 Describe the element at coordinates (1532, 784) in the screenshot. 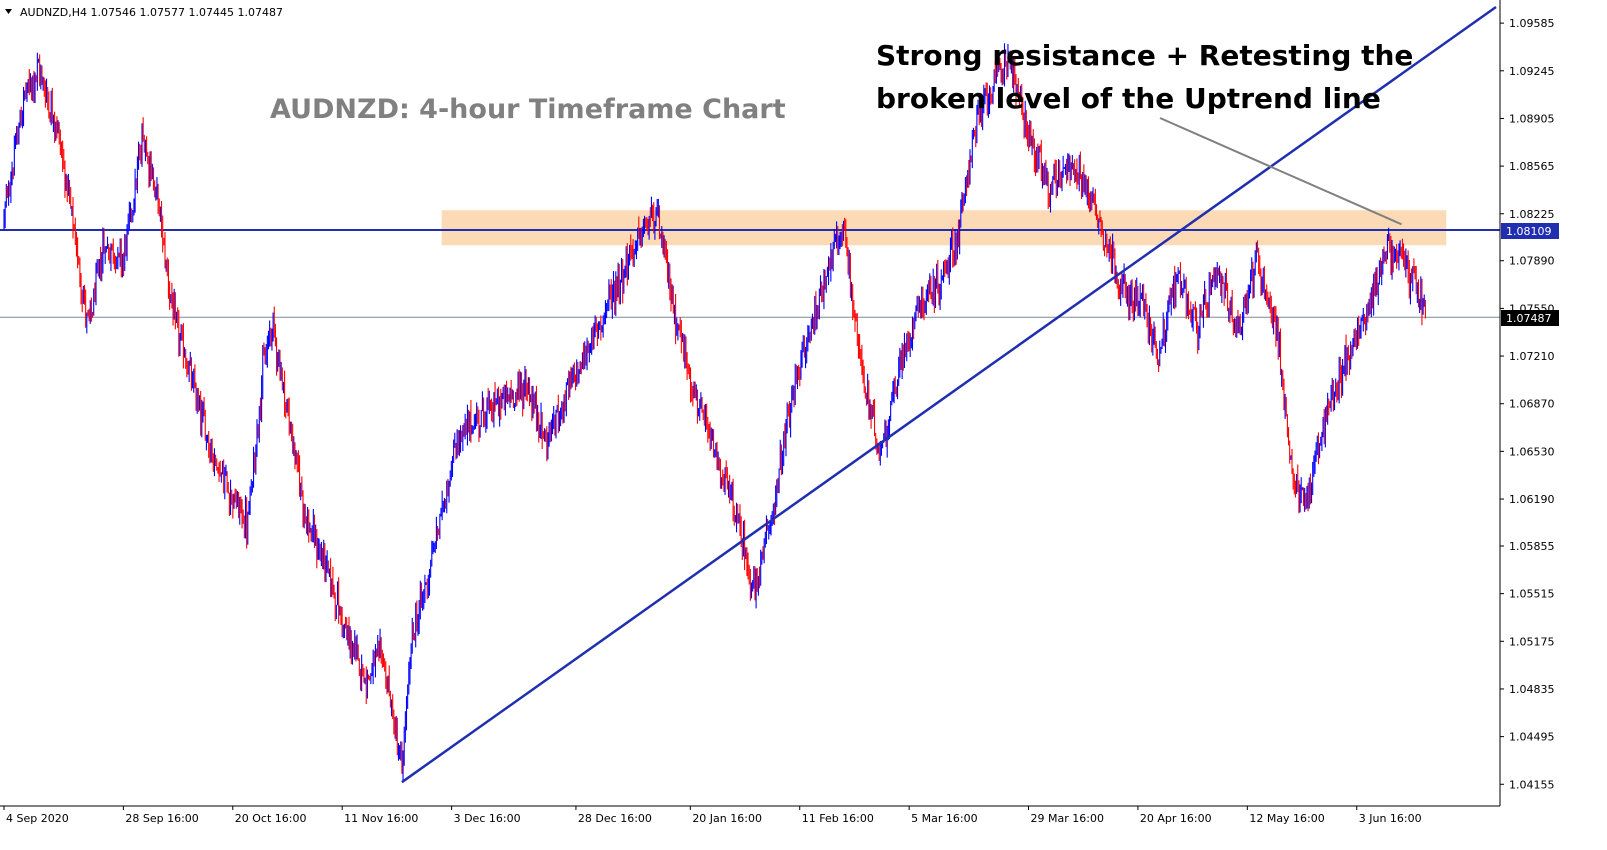

I see `y-tick-label: 1.04155` at that location.